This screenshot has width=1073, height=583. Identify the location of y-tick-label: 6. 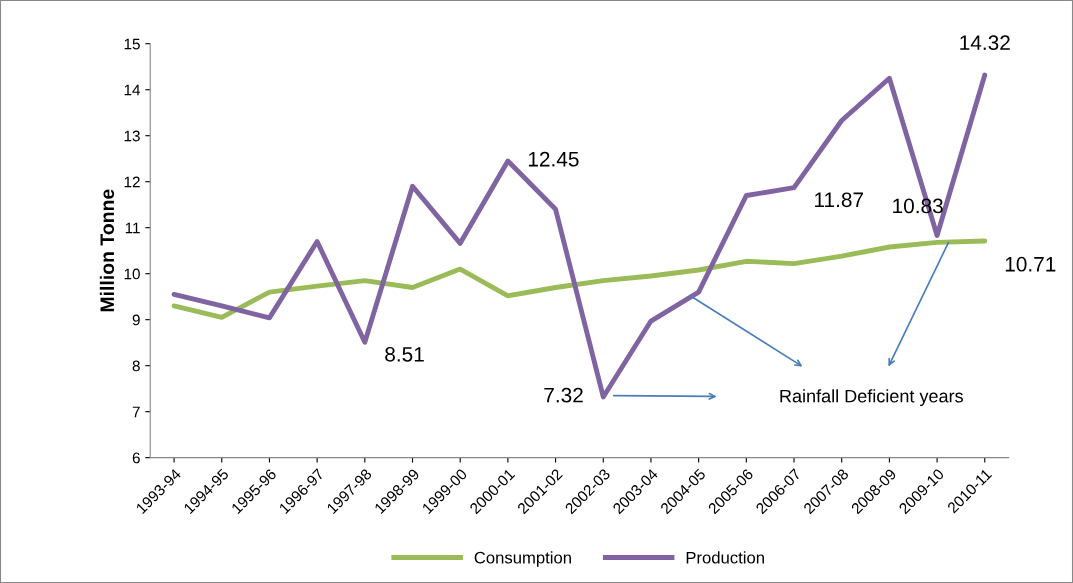
(136, 458).